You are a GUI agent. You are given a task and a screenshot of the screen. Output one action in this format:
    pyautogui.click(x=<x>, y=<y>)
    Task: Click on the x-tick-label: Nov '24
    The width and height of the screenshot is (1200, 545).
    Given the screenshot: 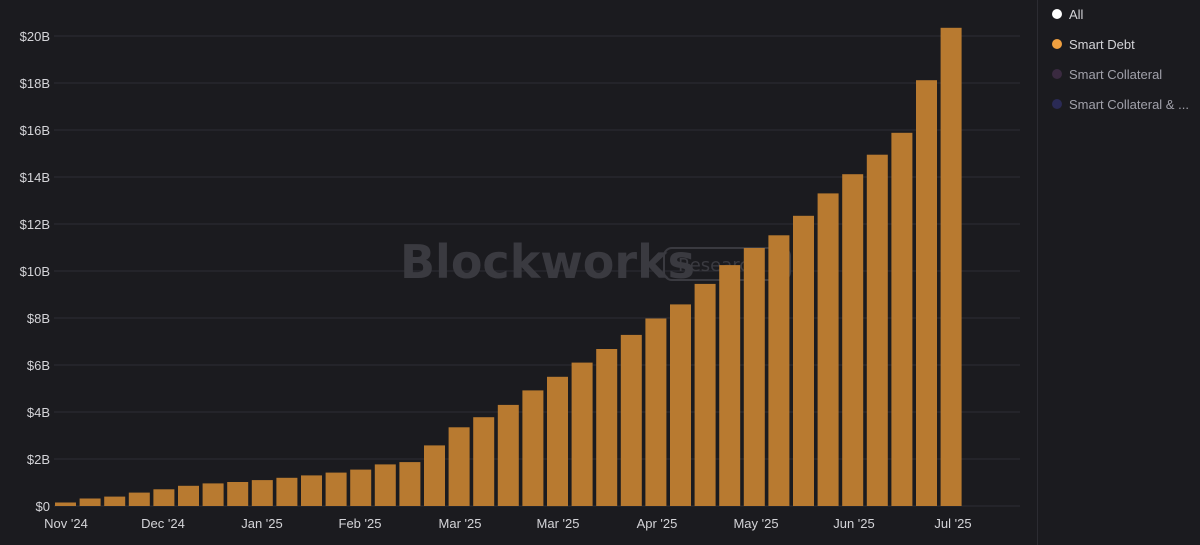 What is the action you would take?
    pyautogui.click(x=66, y=523)
    